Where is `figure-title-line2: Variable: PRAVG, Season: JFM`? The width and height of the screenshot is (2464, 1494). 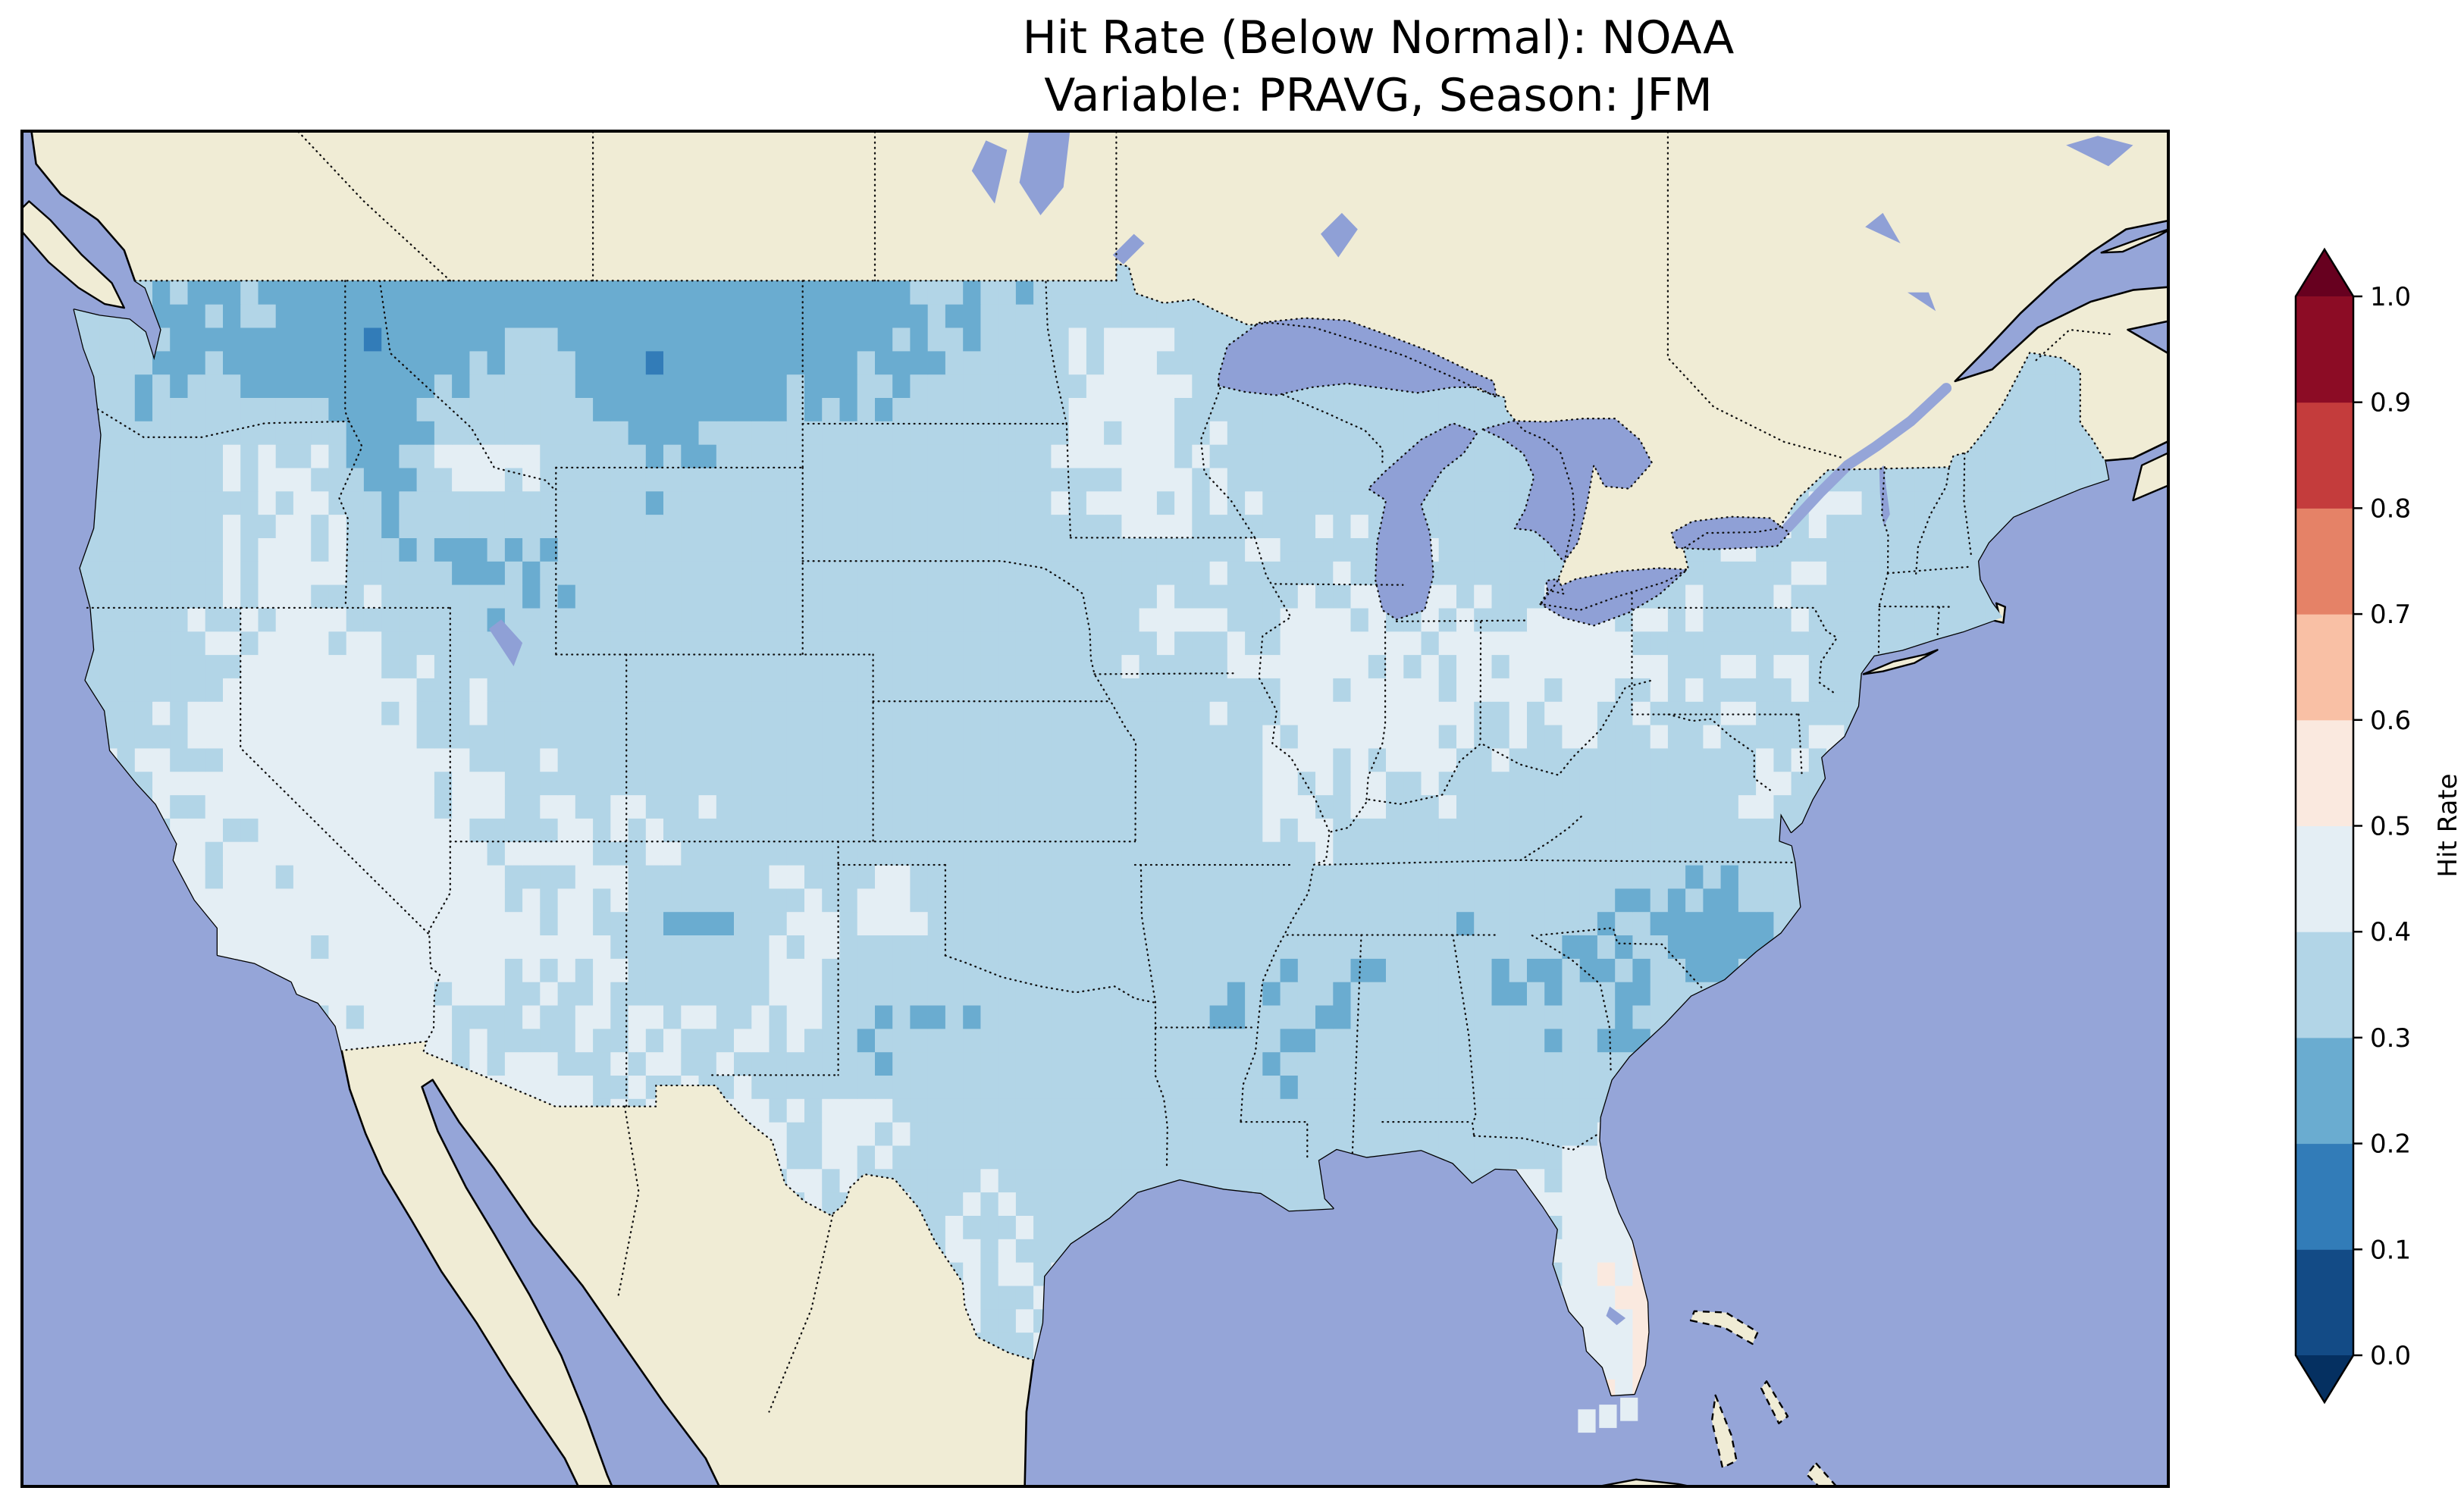 figure-title-line2: Variable: PRAVG, Season: JFM is located at coordinates (1379, 95).